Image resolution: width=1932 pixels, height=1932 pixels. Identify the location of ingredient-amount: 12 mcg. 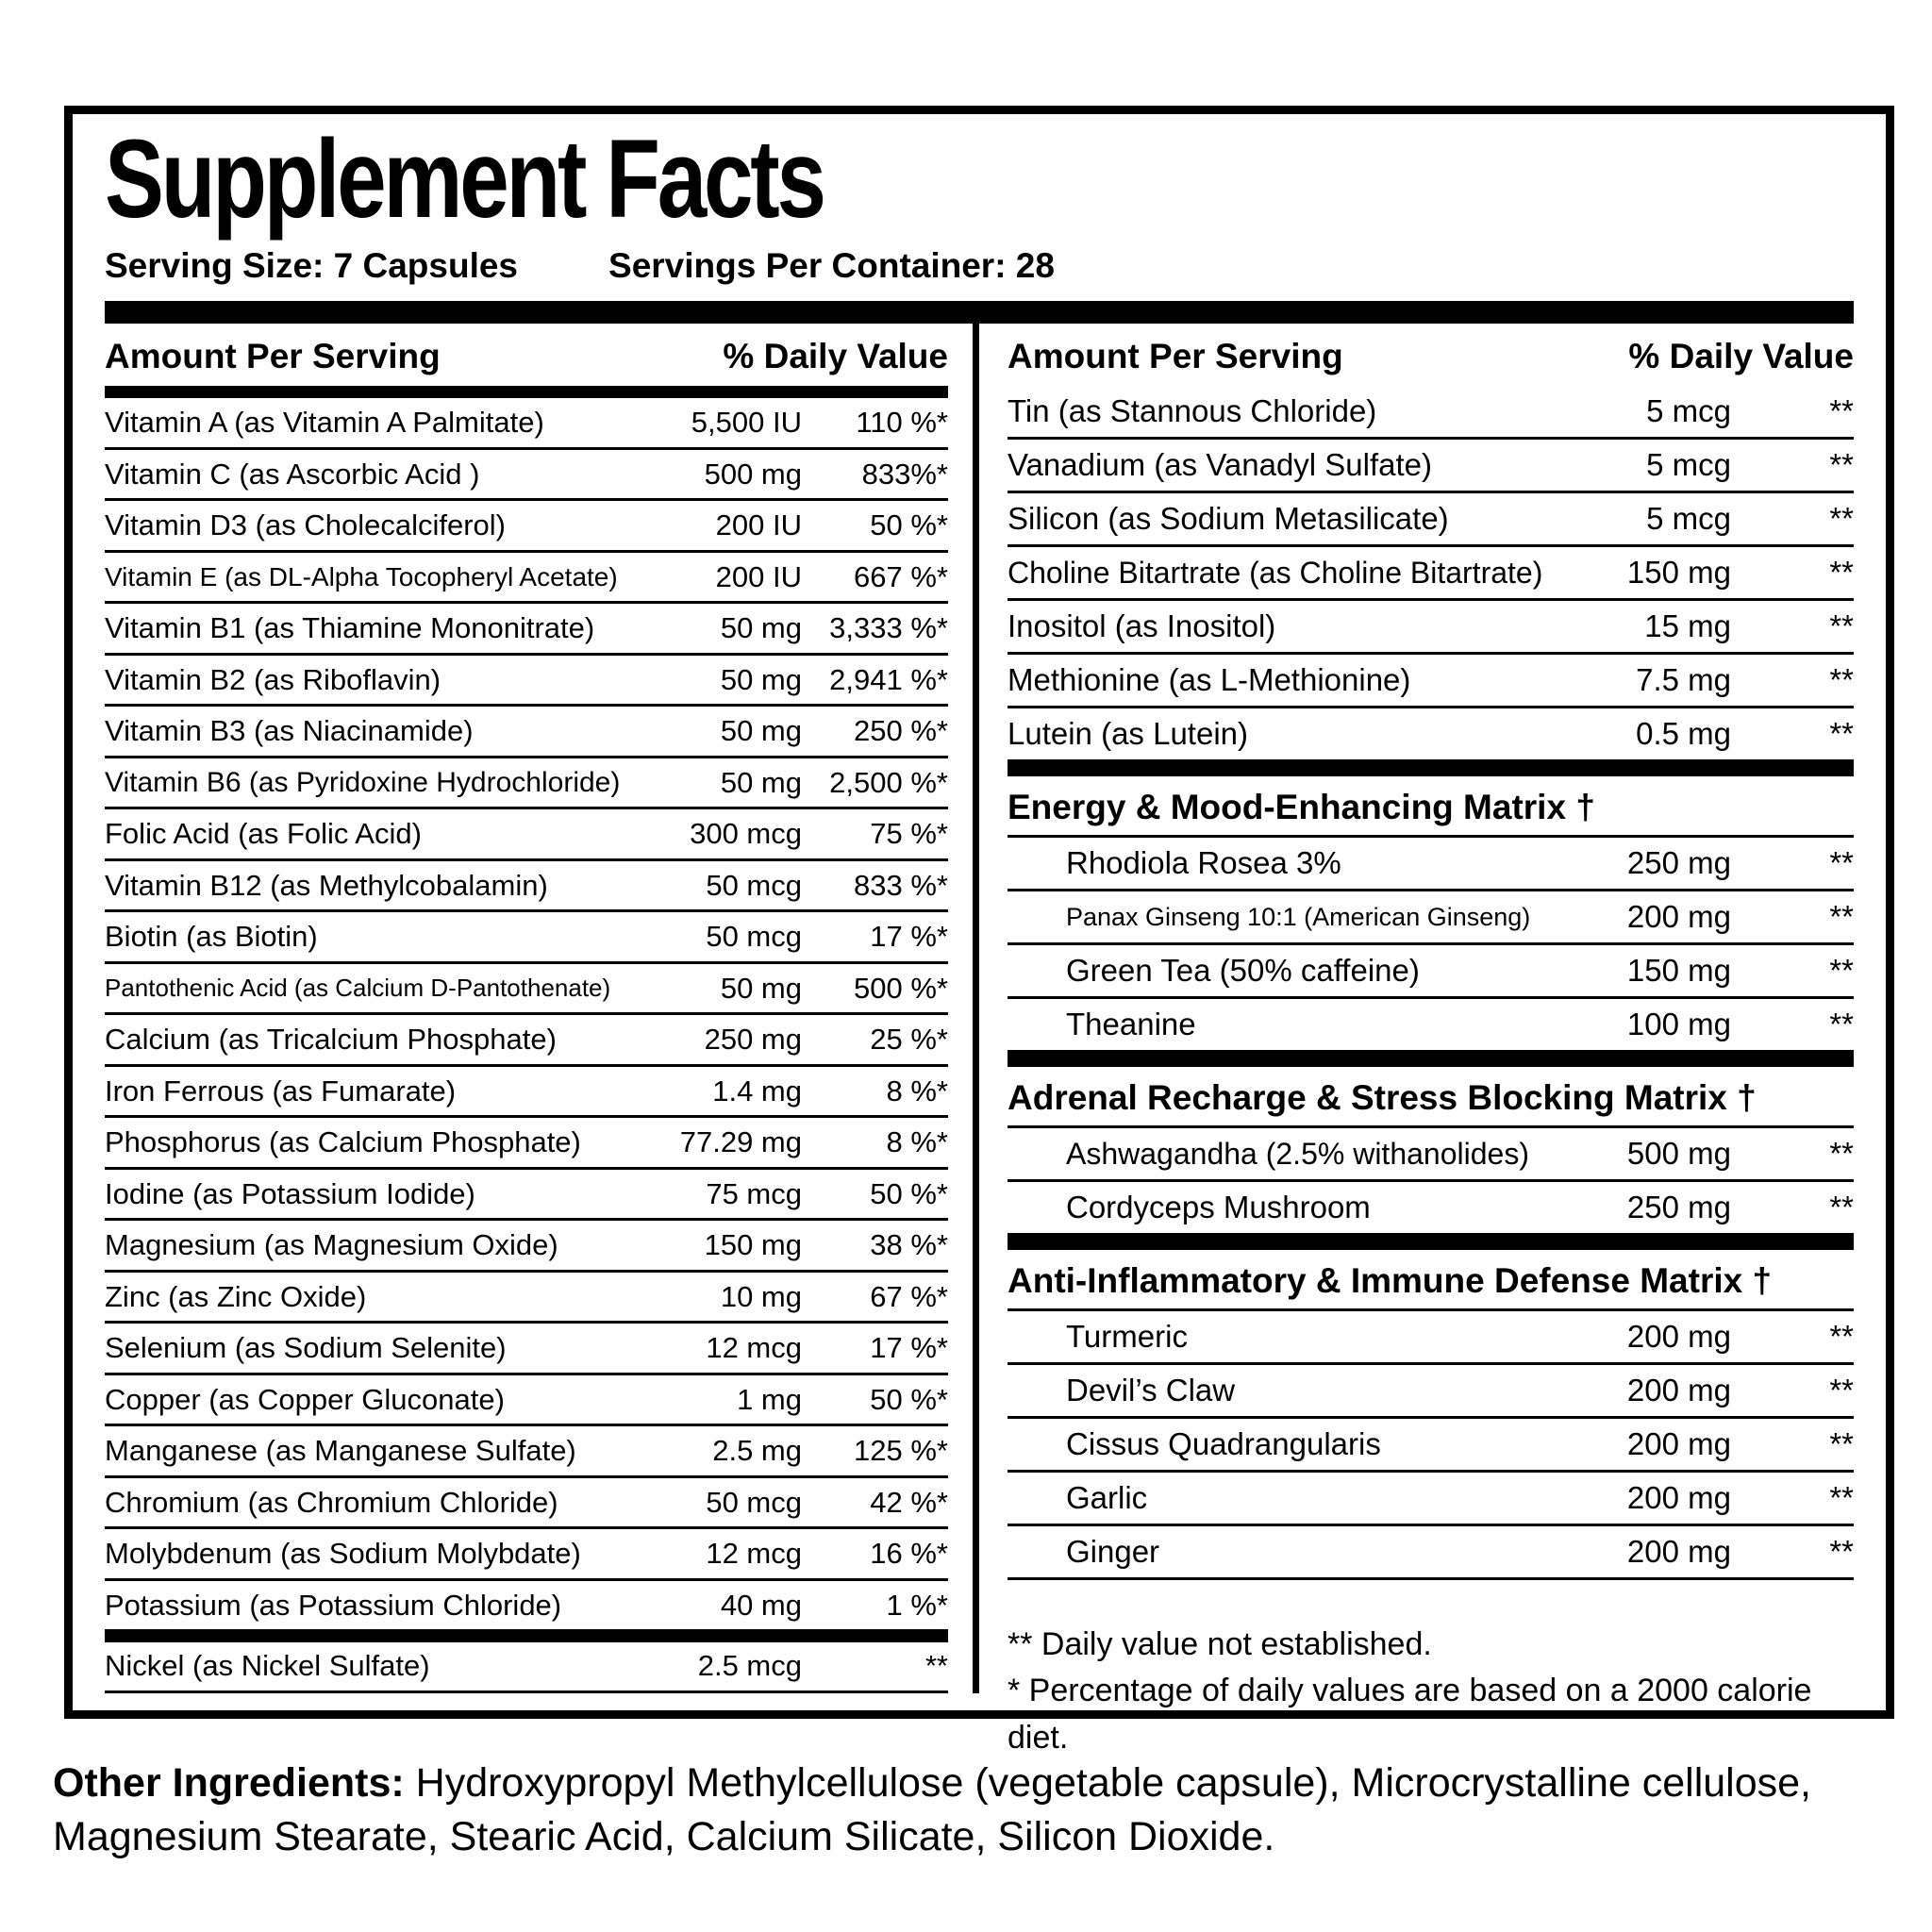
(754, 1554).